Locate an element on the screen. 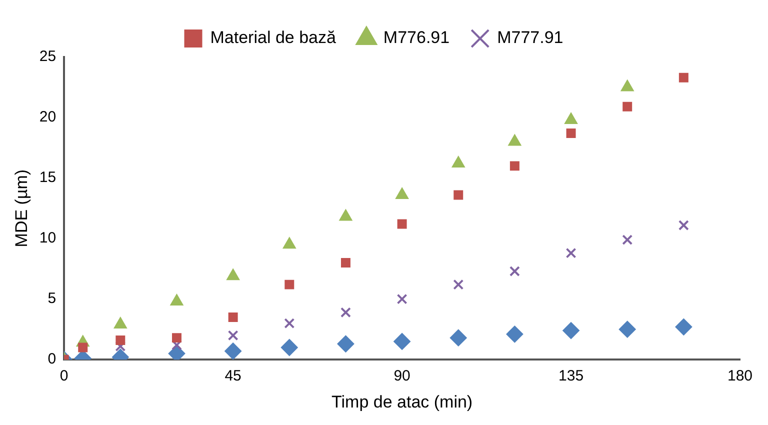 This screenshot has height=425, width=768. x-axis-title: Timp de atac (min) is located at coordinates (402, 402).